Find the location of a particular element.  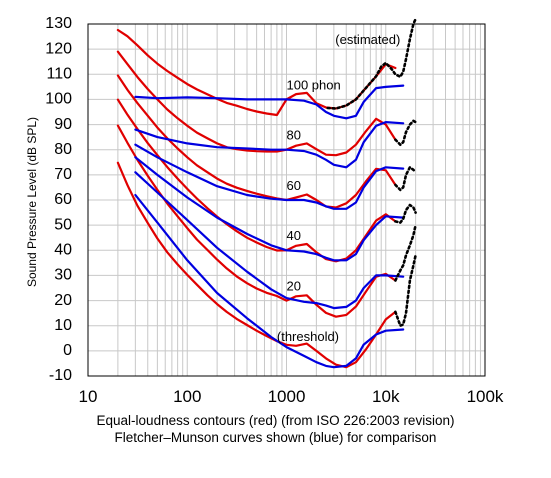

y-tick-label: 100 is located at coordinates (58, 99).